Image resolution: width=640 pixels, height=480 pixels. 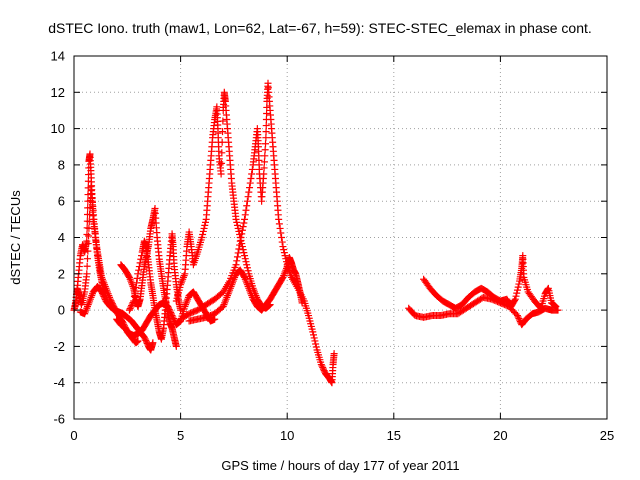 What do you see at coordinates (58, 92) in the screenshot?
I see `y-tick-label: 12` at bounding box center [58, 92].